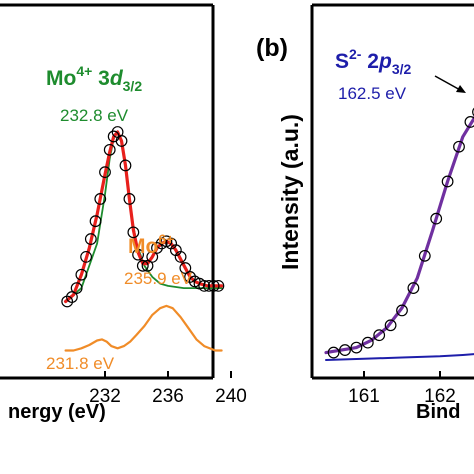 This screenshot has height=474, width=474. I want to click on panel-b-x-label: Bind, so click(438, 412).